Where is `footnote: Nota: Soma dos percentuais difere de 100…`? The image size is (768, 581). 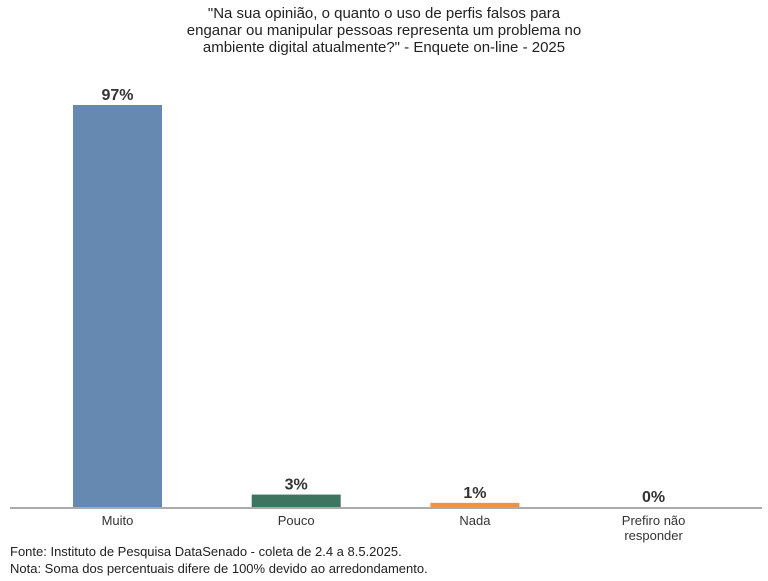
footnote: Nota: Soma dos percentuais difere de 100… is located at coordinates (219, 568).